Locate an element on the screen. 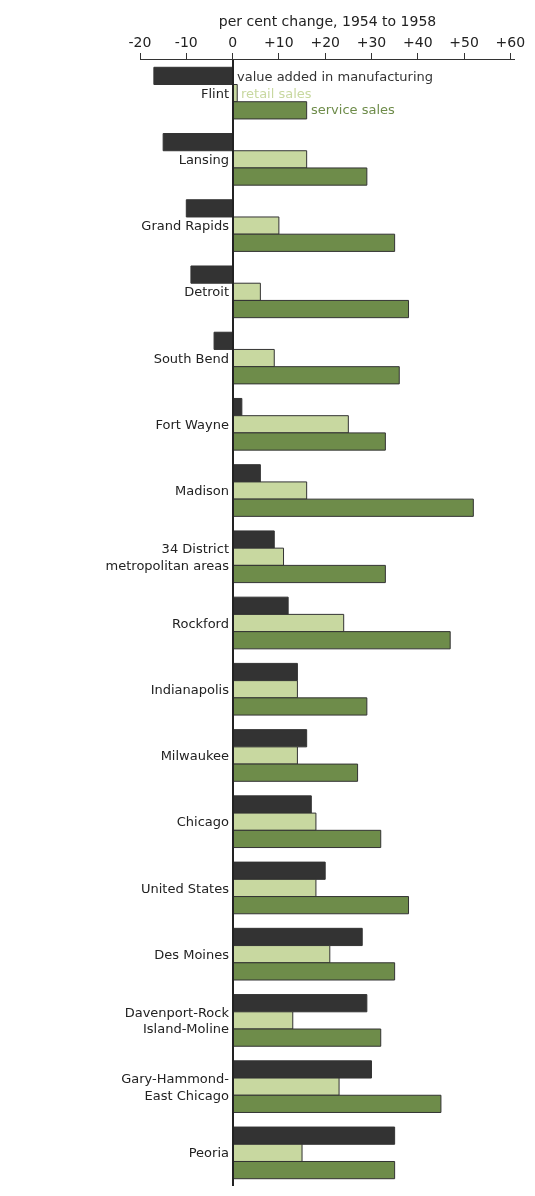 The height and width of the screenshot is (1196, 535). y-tick-label: Peoria is located at coordinates (208, 1153).